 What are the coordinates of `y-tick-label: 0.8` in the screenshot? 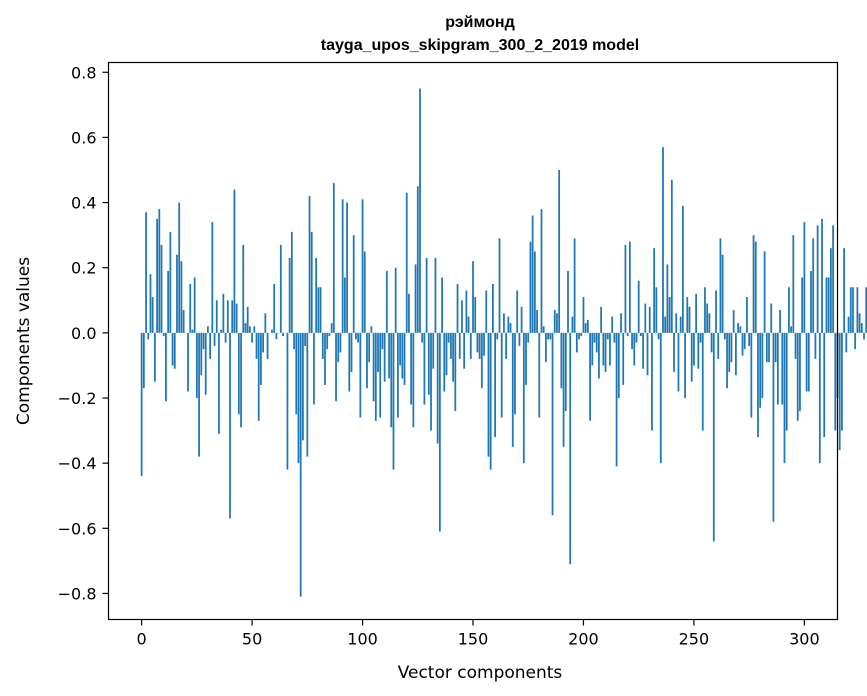 It's located at (83, 72).